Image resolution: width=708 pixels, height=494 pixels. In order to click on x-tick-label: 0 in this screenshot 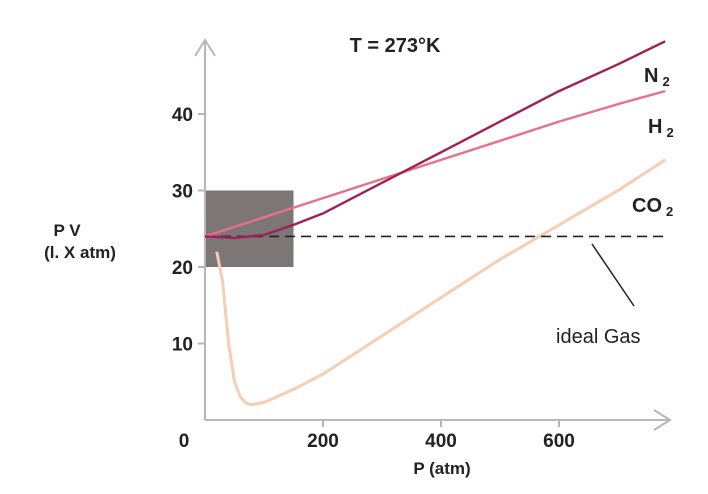, I will do `click(184, 441)`.